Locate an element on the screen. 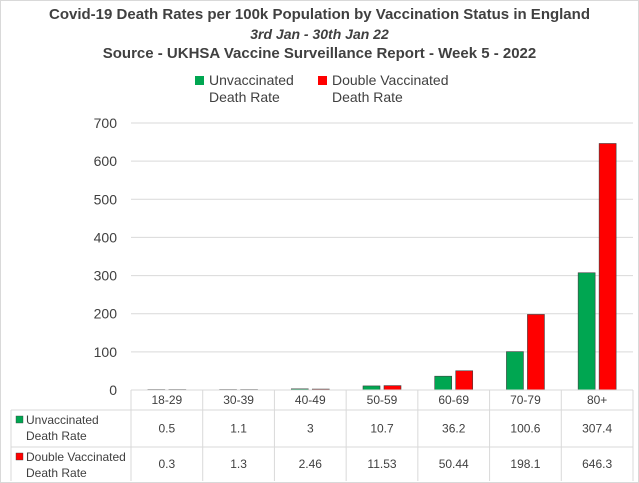 The height and width of the screenshot is (483, 639). data-label: 10.7 is located at coordinates (382, 429).